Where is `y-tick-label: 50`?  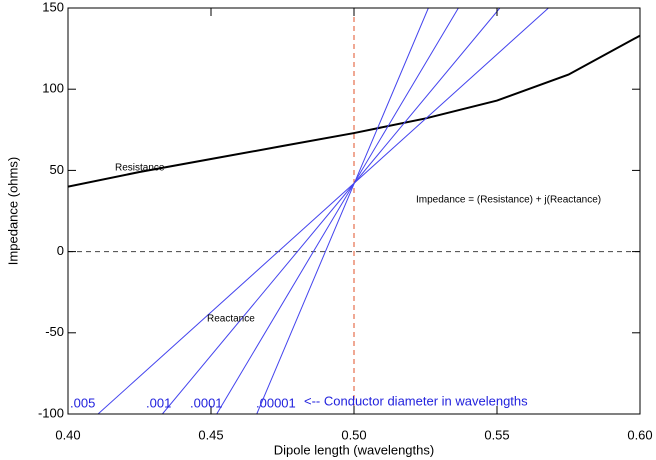
y-tick-label: 50 is located at coordinates (57, 169).